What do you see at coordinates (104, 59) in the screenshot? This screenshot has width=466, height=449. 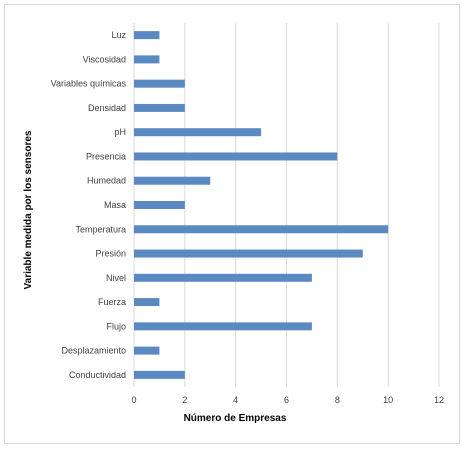 I see `category-label: Viscosidad` at bounding box center [104, 59].